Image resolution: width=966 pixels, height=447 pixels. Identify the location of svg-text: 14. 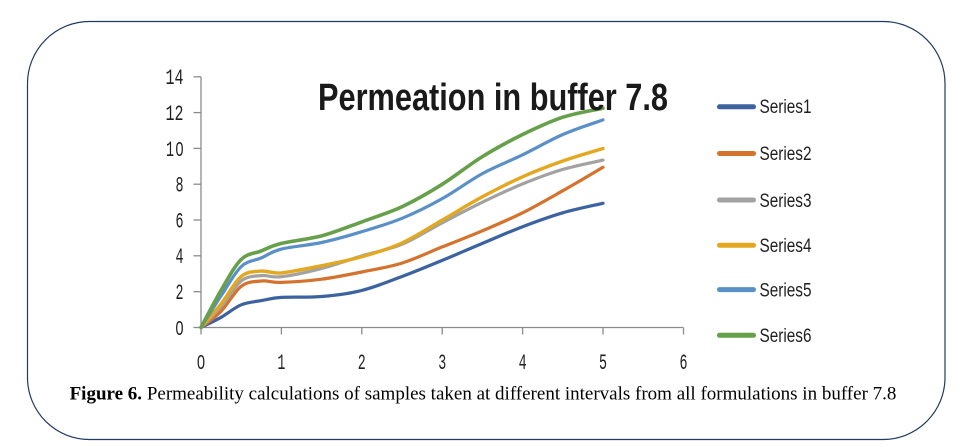
(175, 78).